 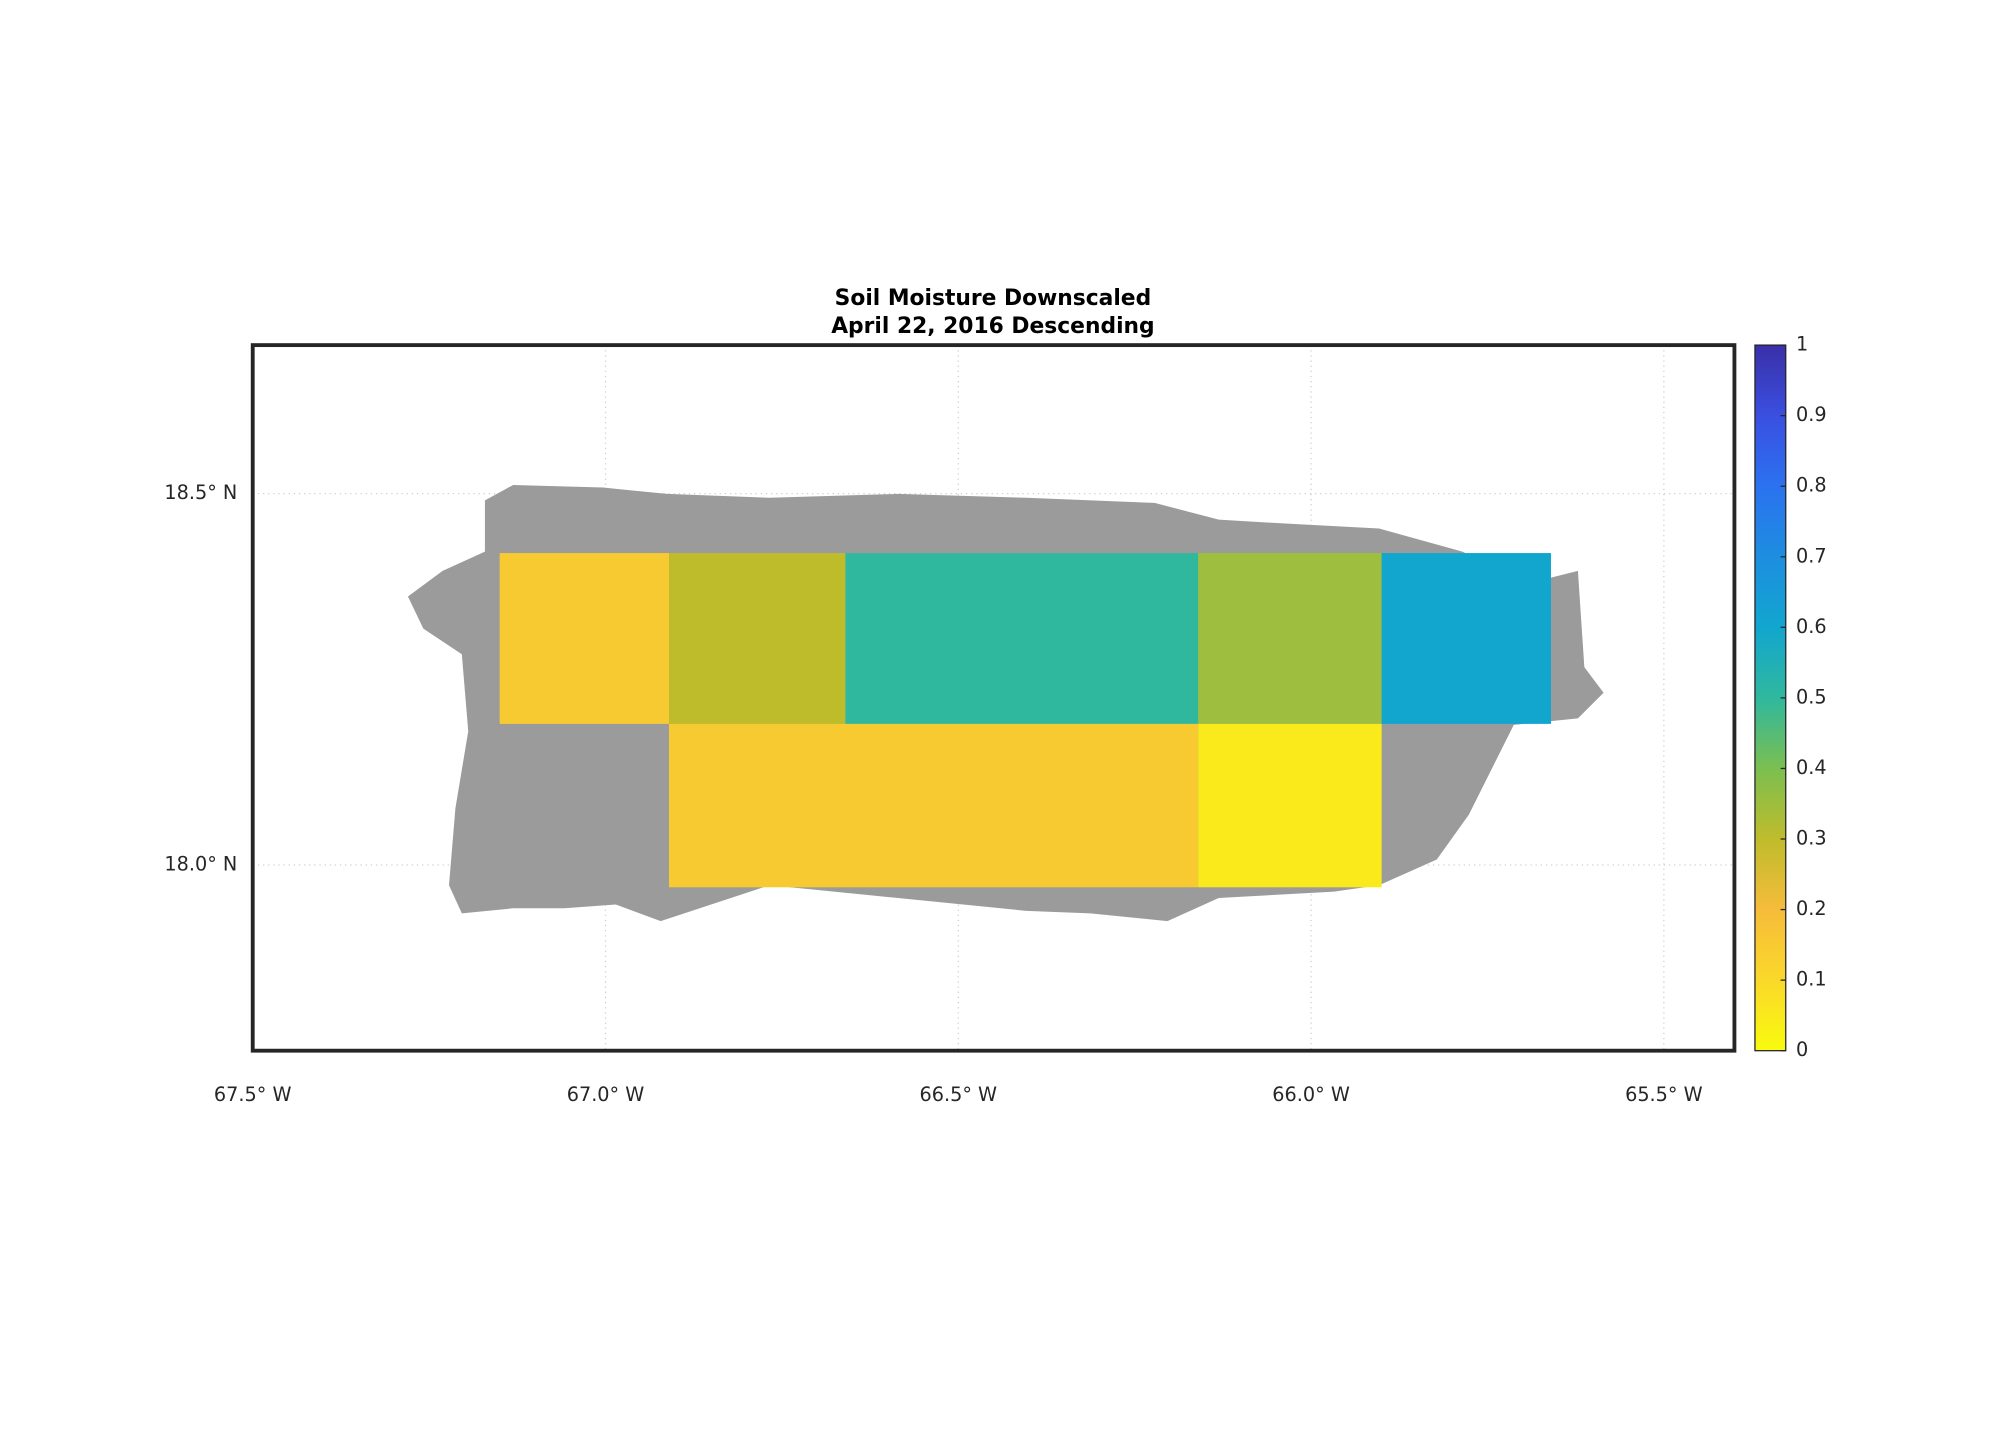 I want to click on colorbar-tick-label: 0.3, so click(x=1811, y=838).